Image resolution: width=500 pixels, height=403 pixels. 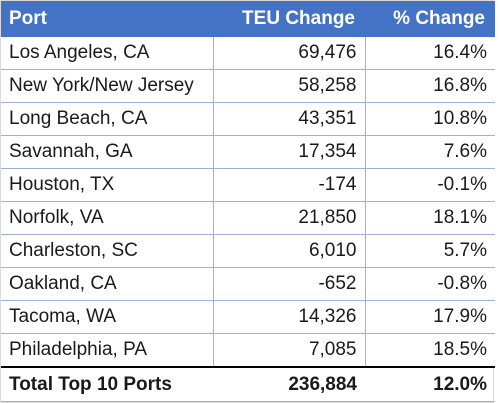 What do you see at coordinates (289, 218) in the screenshot?
I see `teu-change-cell: 21,850` at bounding box center [289, 218].